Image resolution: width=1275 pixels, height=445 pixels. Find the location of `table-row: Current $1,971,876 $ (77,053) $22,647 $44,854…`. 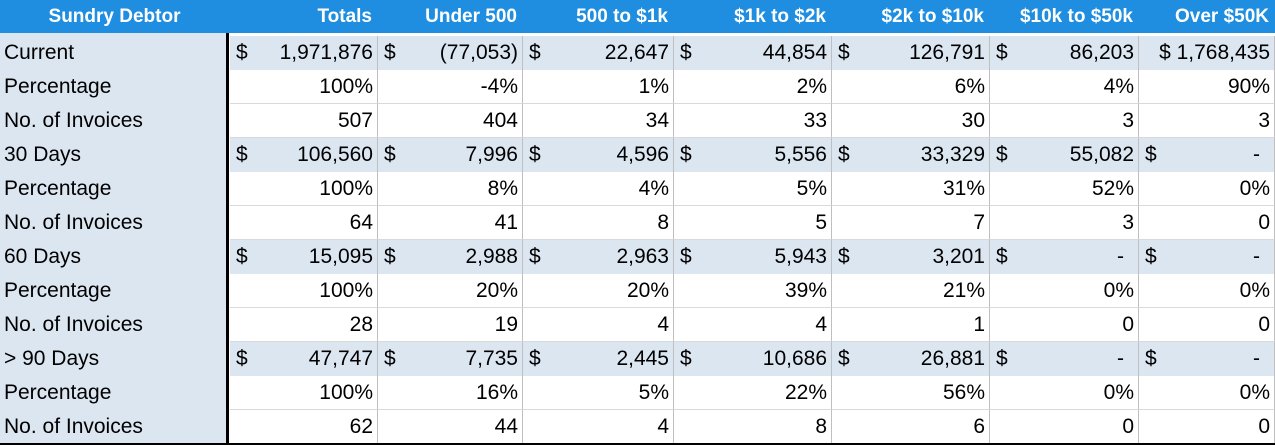

table-row: Current $1,971,876 $ (77,053) $22,647 $44,854… is located at coordinates (637, 53).